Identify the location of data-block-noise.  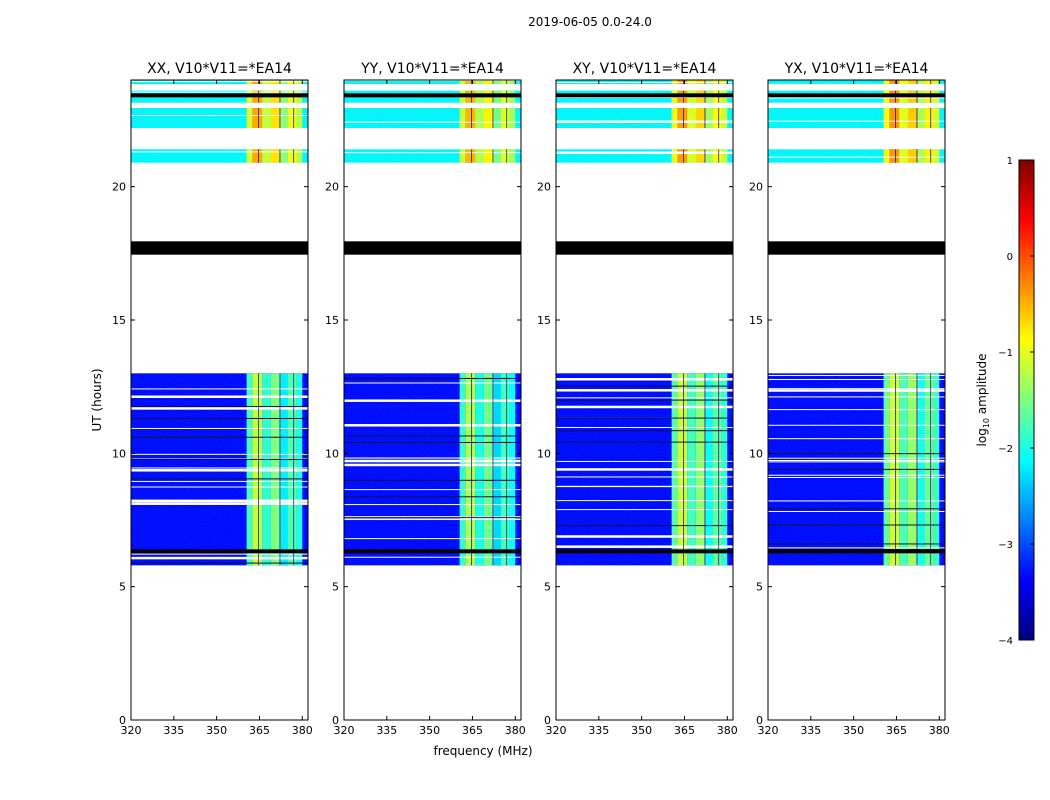
(432, 82).